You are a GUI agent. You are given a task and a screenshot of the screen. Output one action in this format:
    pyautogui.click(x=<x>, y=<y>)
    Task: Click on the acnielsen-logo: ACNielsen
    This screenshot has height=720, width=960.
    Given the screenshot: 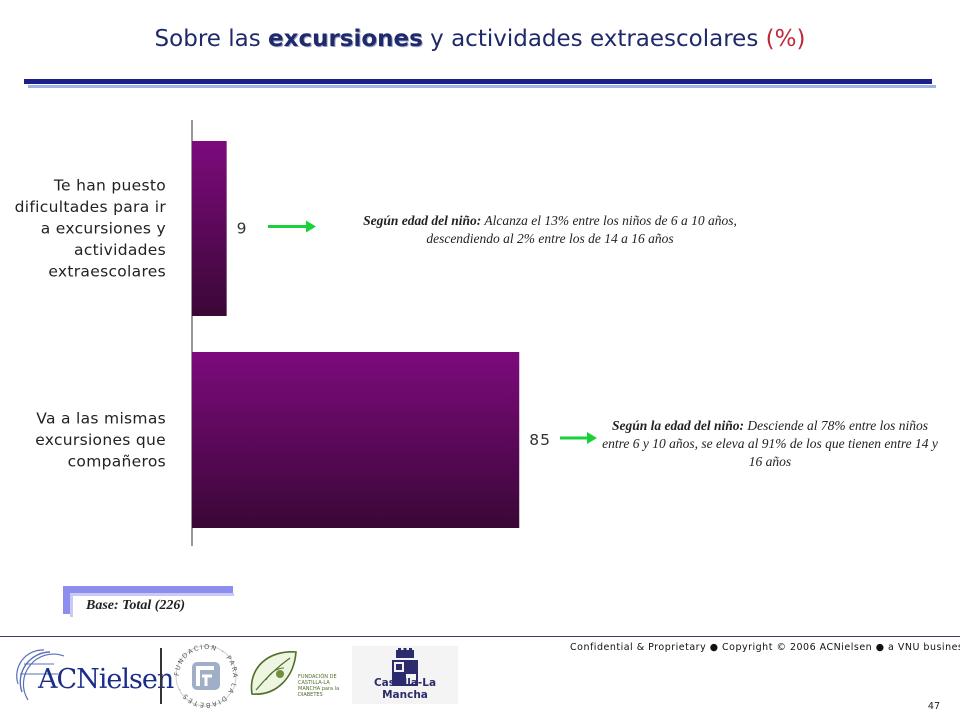 What is the action you would take?
    pyautogui.click(x=94, y=676)
    